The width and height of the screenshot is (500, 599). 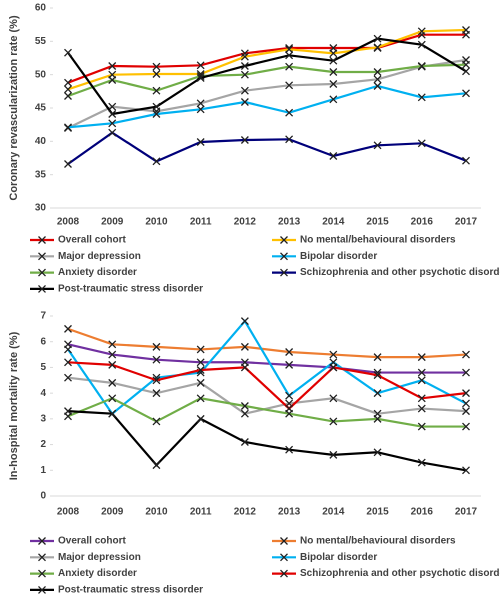 What do you see at coordinates (41, 8) in the screenshot?
I see `y-tick-label: 60` at bounding box center [41, 8].